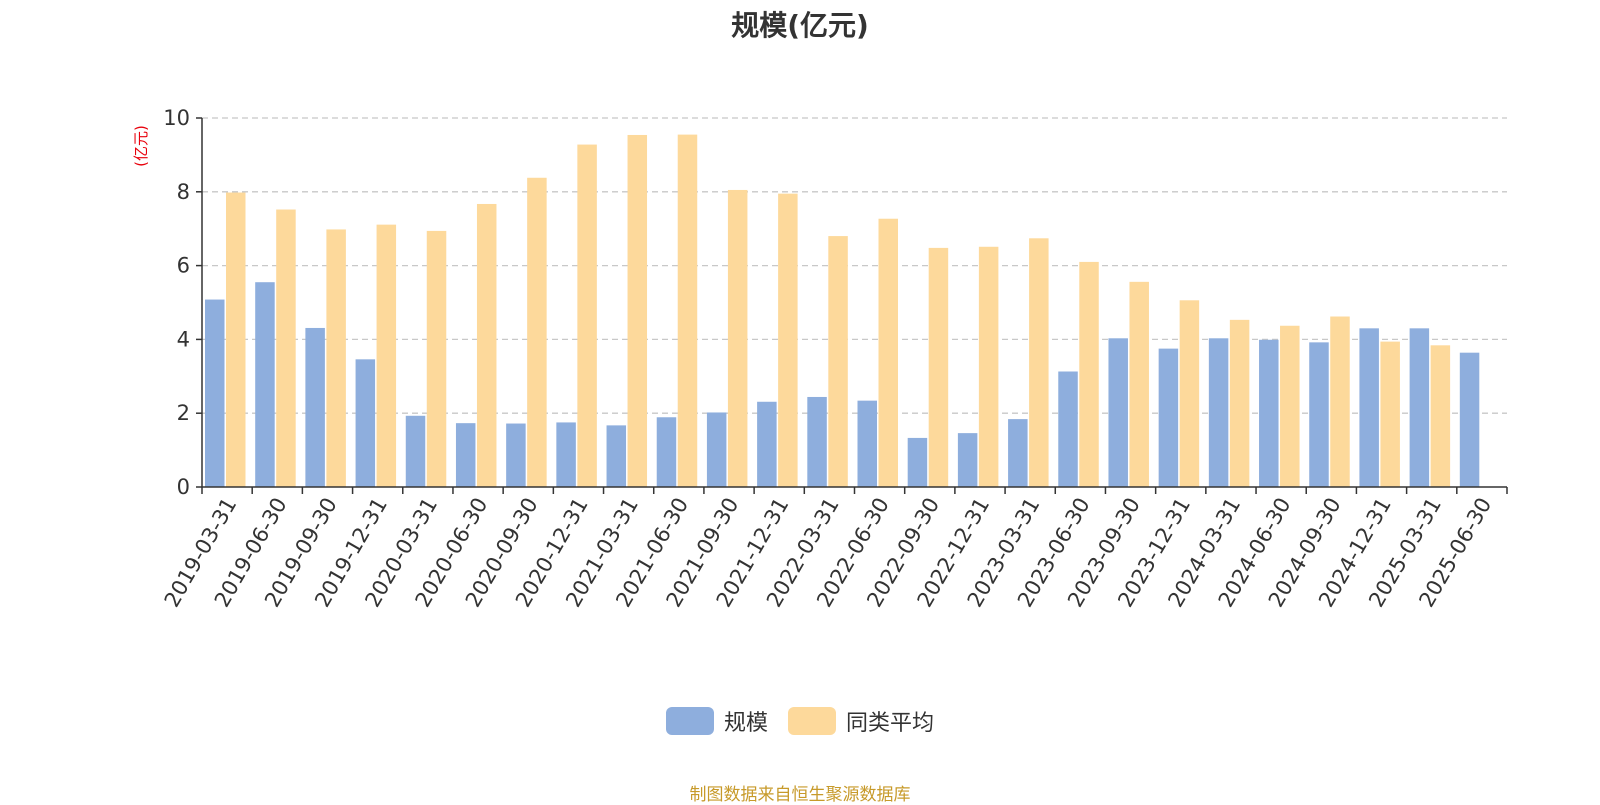 This screenshot has height=805, width=1600. I want to click on y-tick-label: 8, so click(183, 192).